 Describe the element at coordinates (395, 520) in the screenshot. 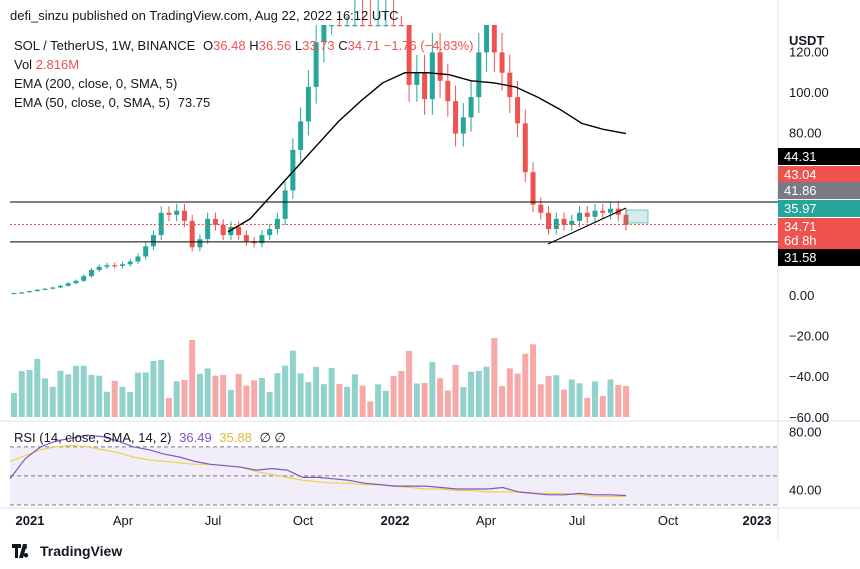

I see `x-tick-label: 2022` at that location.